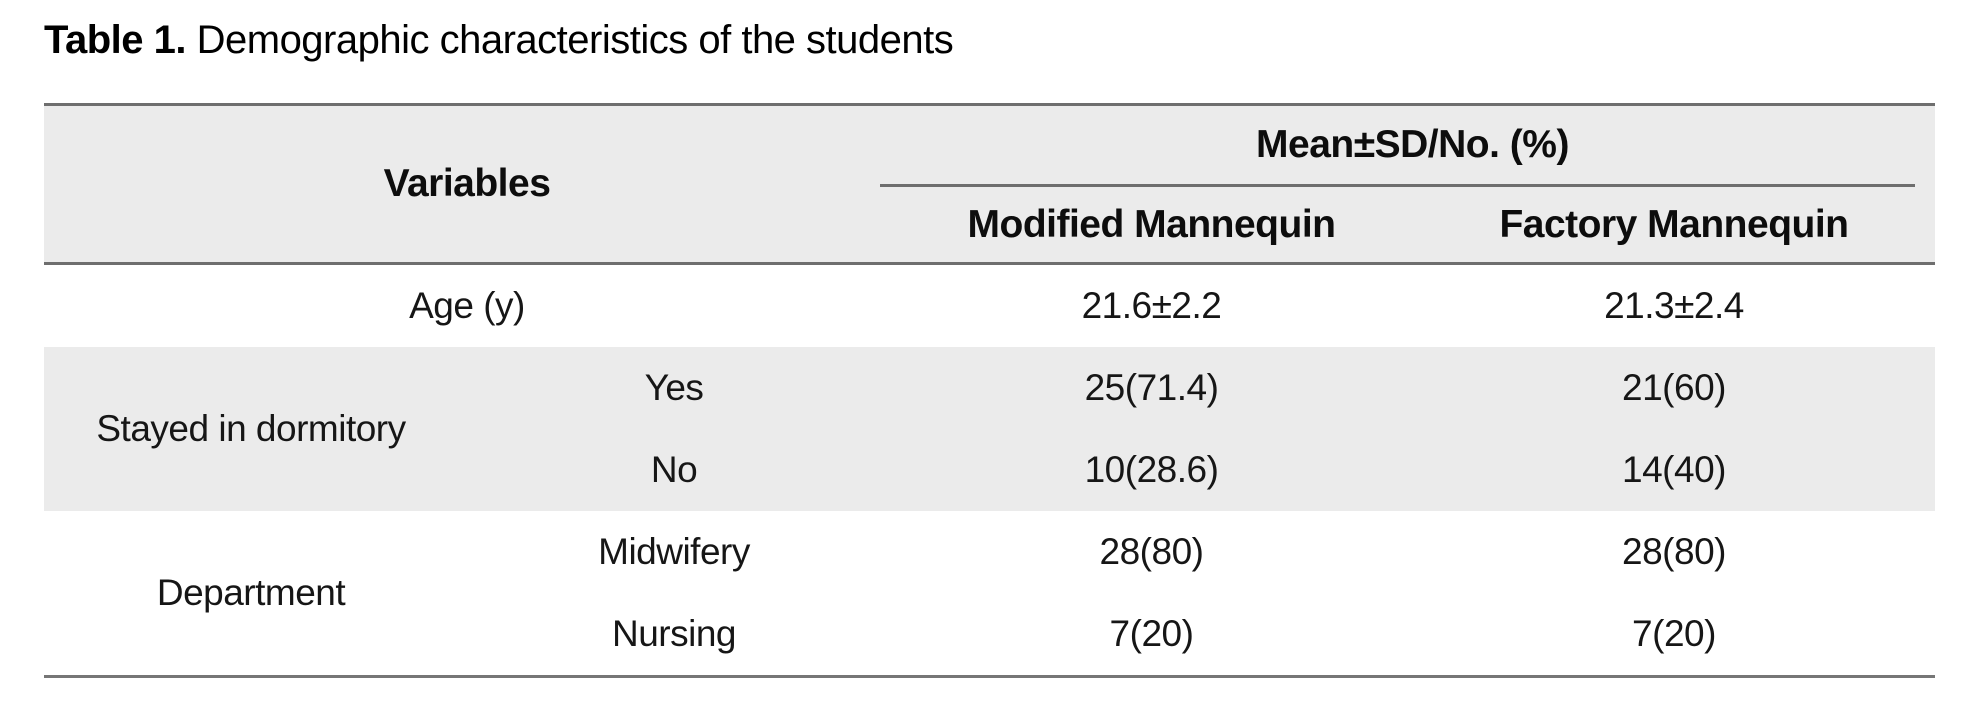 Image resolution: width=1967 pixels, height=715 pixels. I want to click on dormitory-no-factory-value: 14(40), so click(1674, 469).